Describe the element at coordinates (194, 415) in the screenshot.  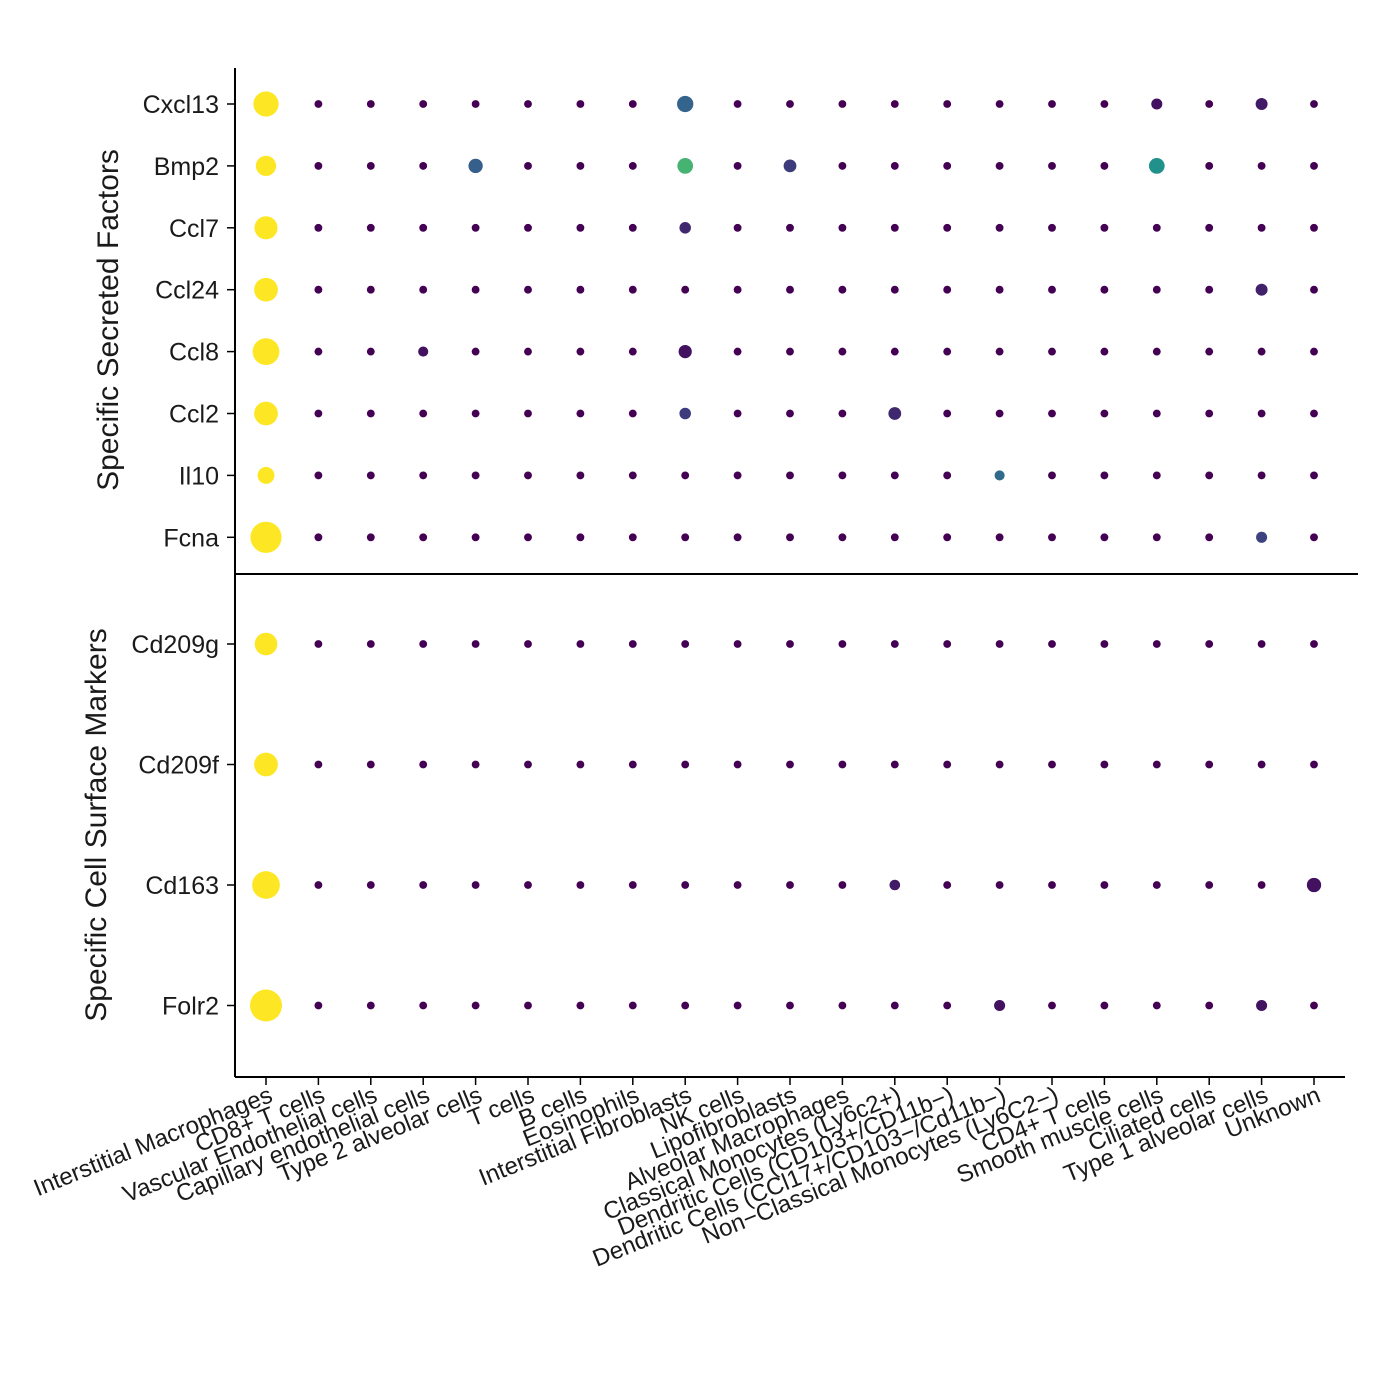
I see `y-tick-label-ccl2: Ccl2` at that location.